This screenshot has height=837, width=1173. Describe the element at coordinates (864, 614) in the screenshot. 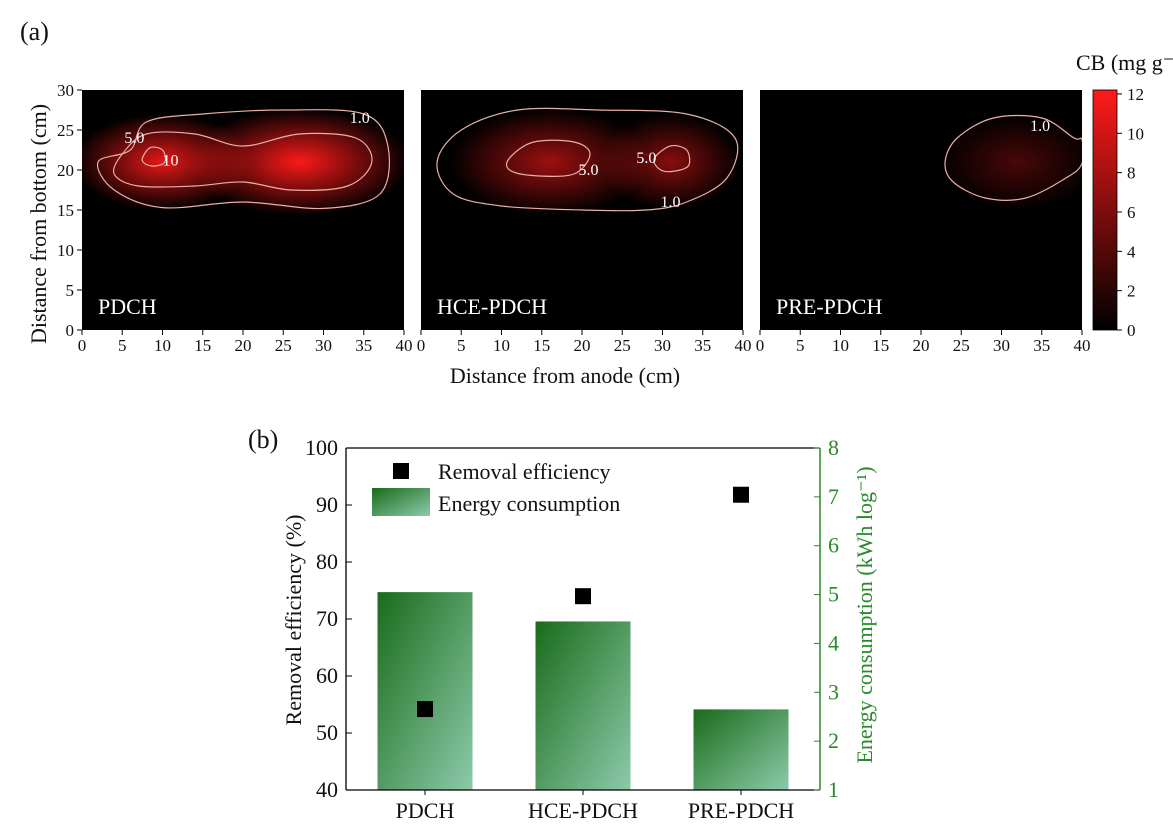

I see `bar-y2-axis-label: Energy consumption (kWh log⁻¹)` at that location.